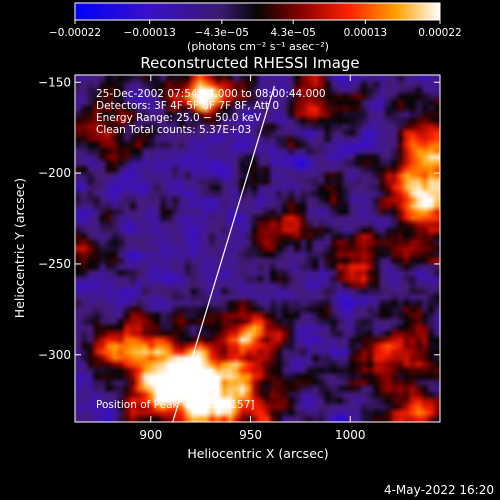  What do you see at coordinates (150, 435) in the screenshot?
I see `x-tick-label: 900` at bounding box center [150, 435].